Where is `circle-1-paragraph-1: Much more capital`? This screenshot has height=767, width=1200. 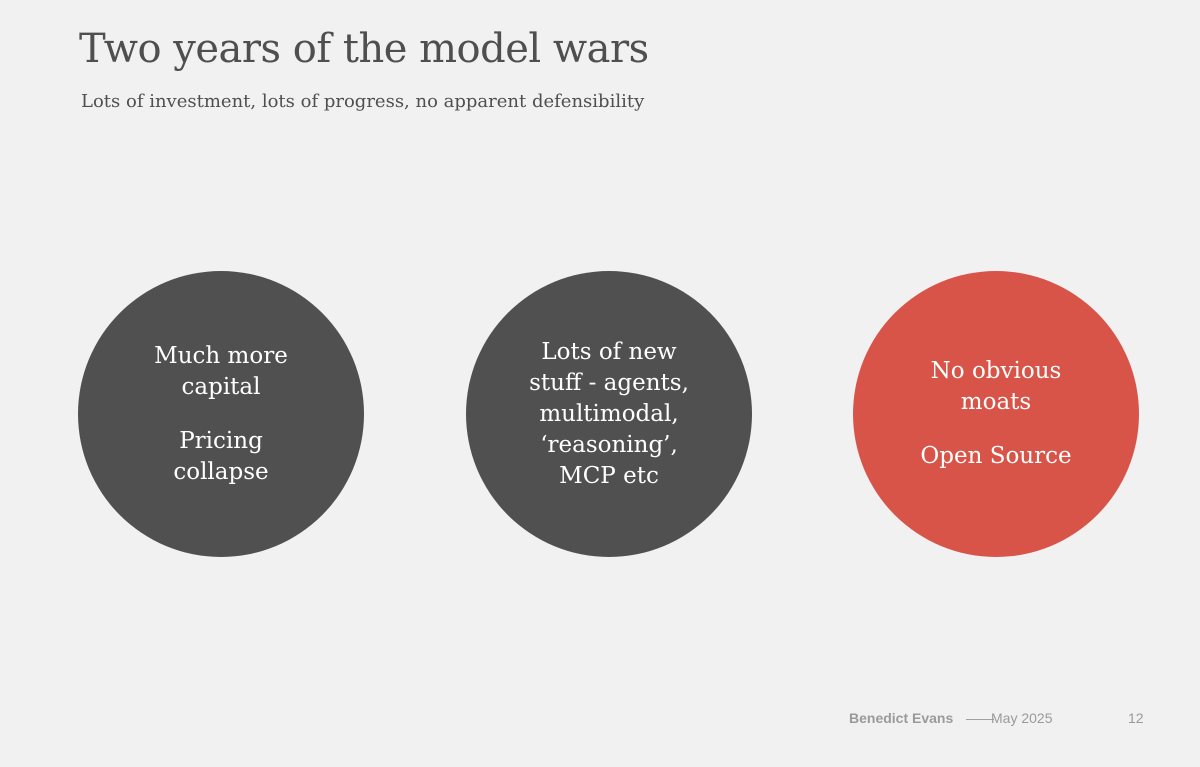 circle-1-paragraph-1: Much more capital is located at coordinates (221, 372).